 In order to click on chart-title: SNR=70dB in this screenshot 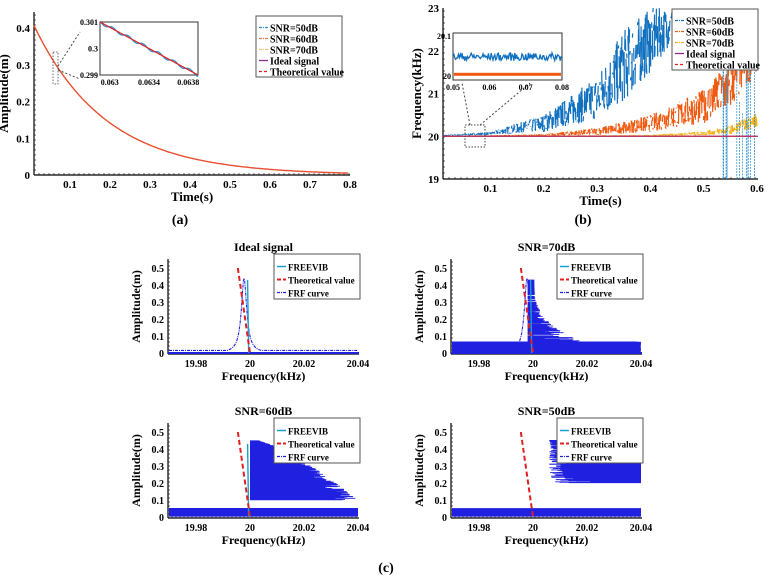, I will do `click(547, 247)`.